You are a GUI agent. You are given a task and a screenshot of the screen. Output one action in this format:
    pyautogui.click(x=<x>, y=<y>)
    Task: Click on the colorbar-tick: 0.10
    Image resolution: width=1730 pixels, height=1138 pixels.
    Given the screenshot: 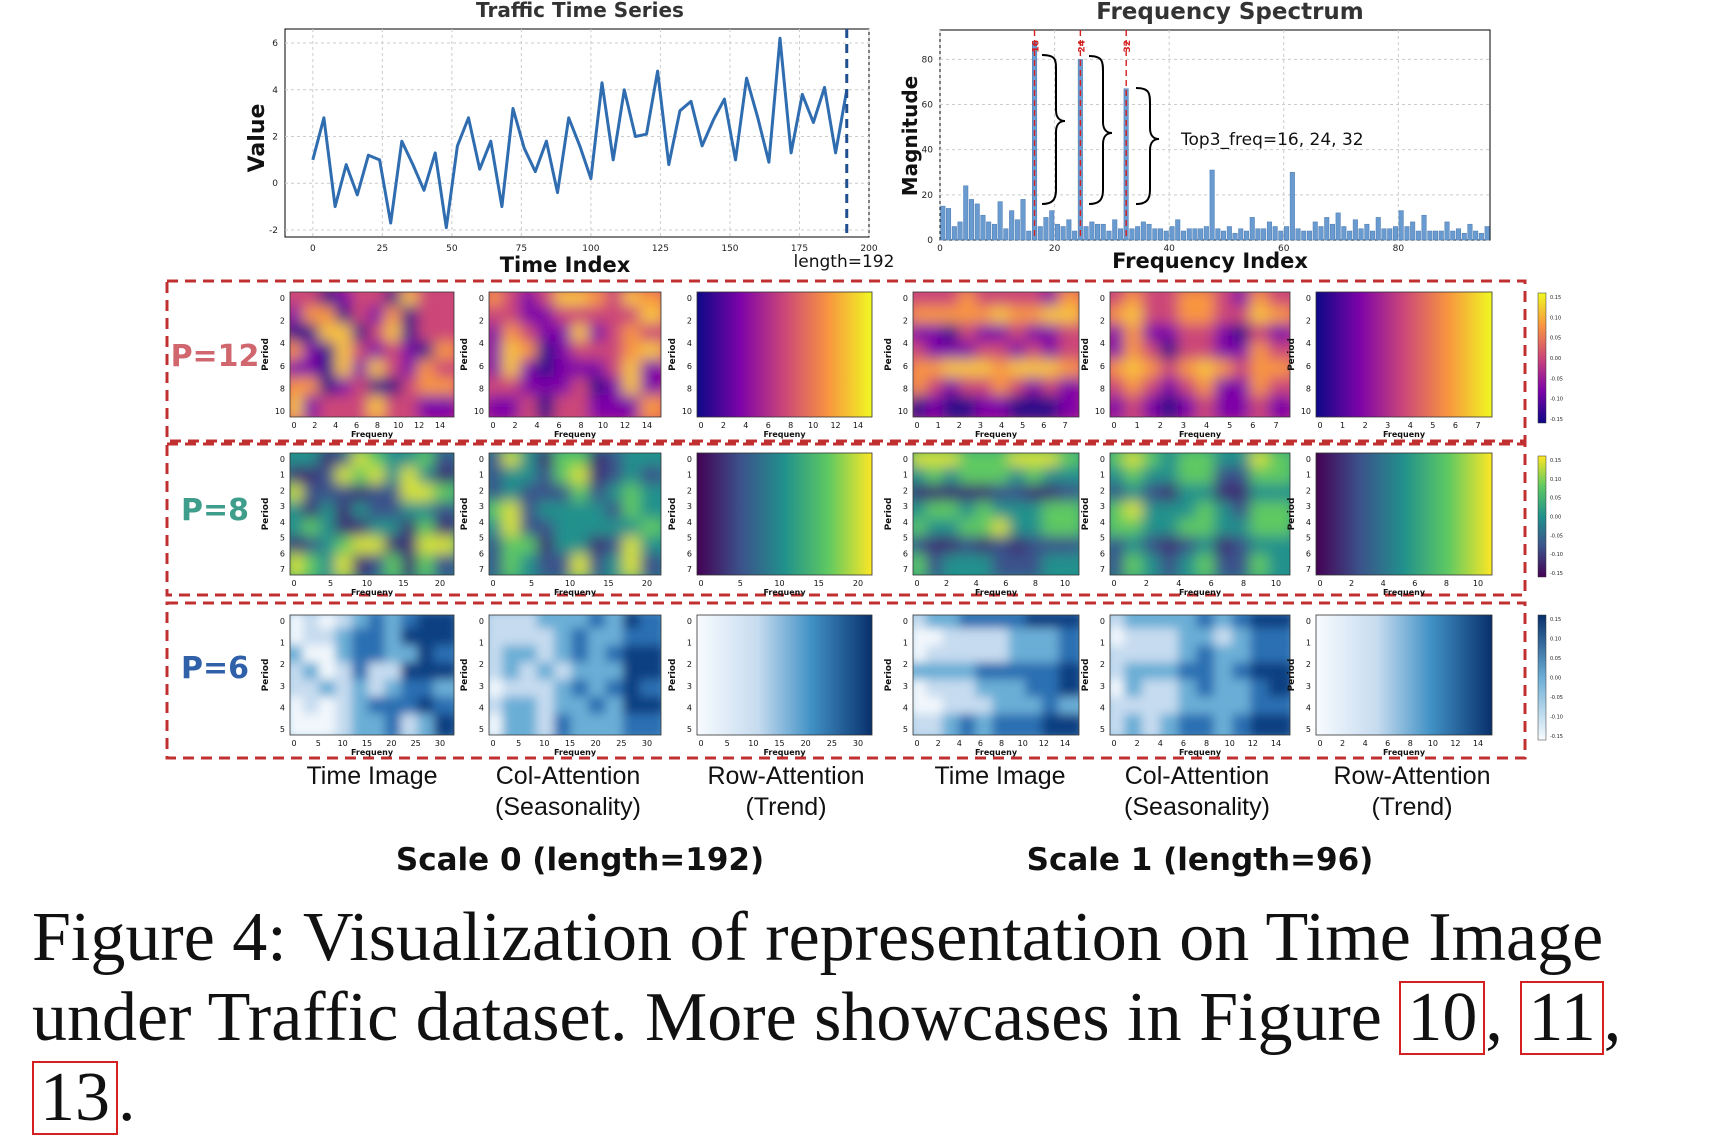 What is the action you would take?
    pyautogui.click(x=1555, y=480)
    